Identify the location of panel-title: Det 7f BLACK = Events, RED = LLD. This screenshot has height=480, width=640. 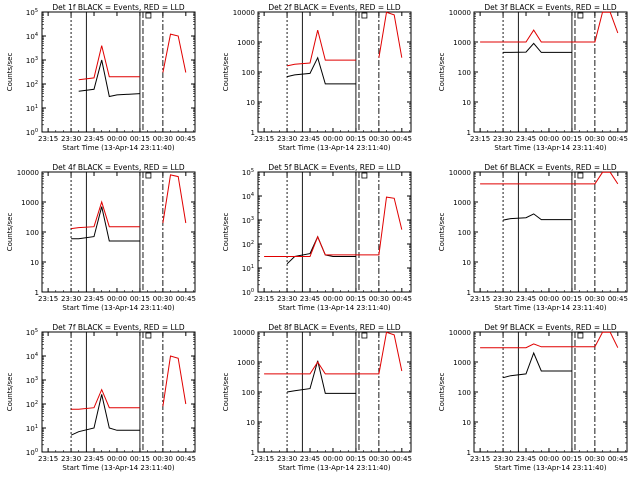
(118, 327).